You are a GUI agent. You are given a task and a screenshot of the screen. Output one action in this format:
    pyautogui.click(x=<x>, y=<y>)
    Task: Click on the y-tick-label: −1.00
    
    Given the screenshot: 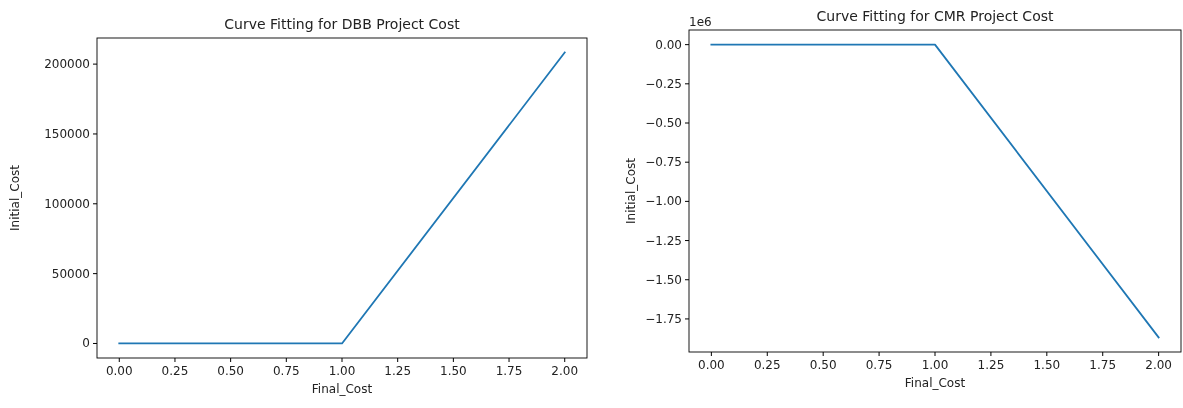 What is the action you would take?
    pyautogui.click(x=663, y=201)
    